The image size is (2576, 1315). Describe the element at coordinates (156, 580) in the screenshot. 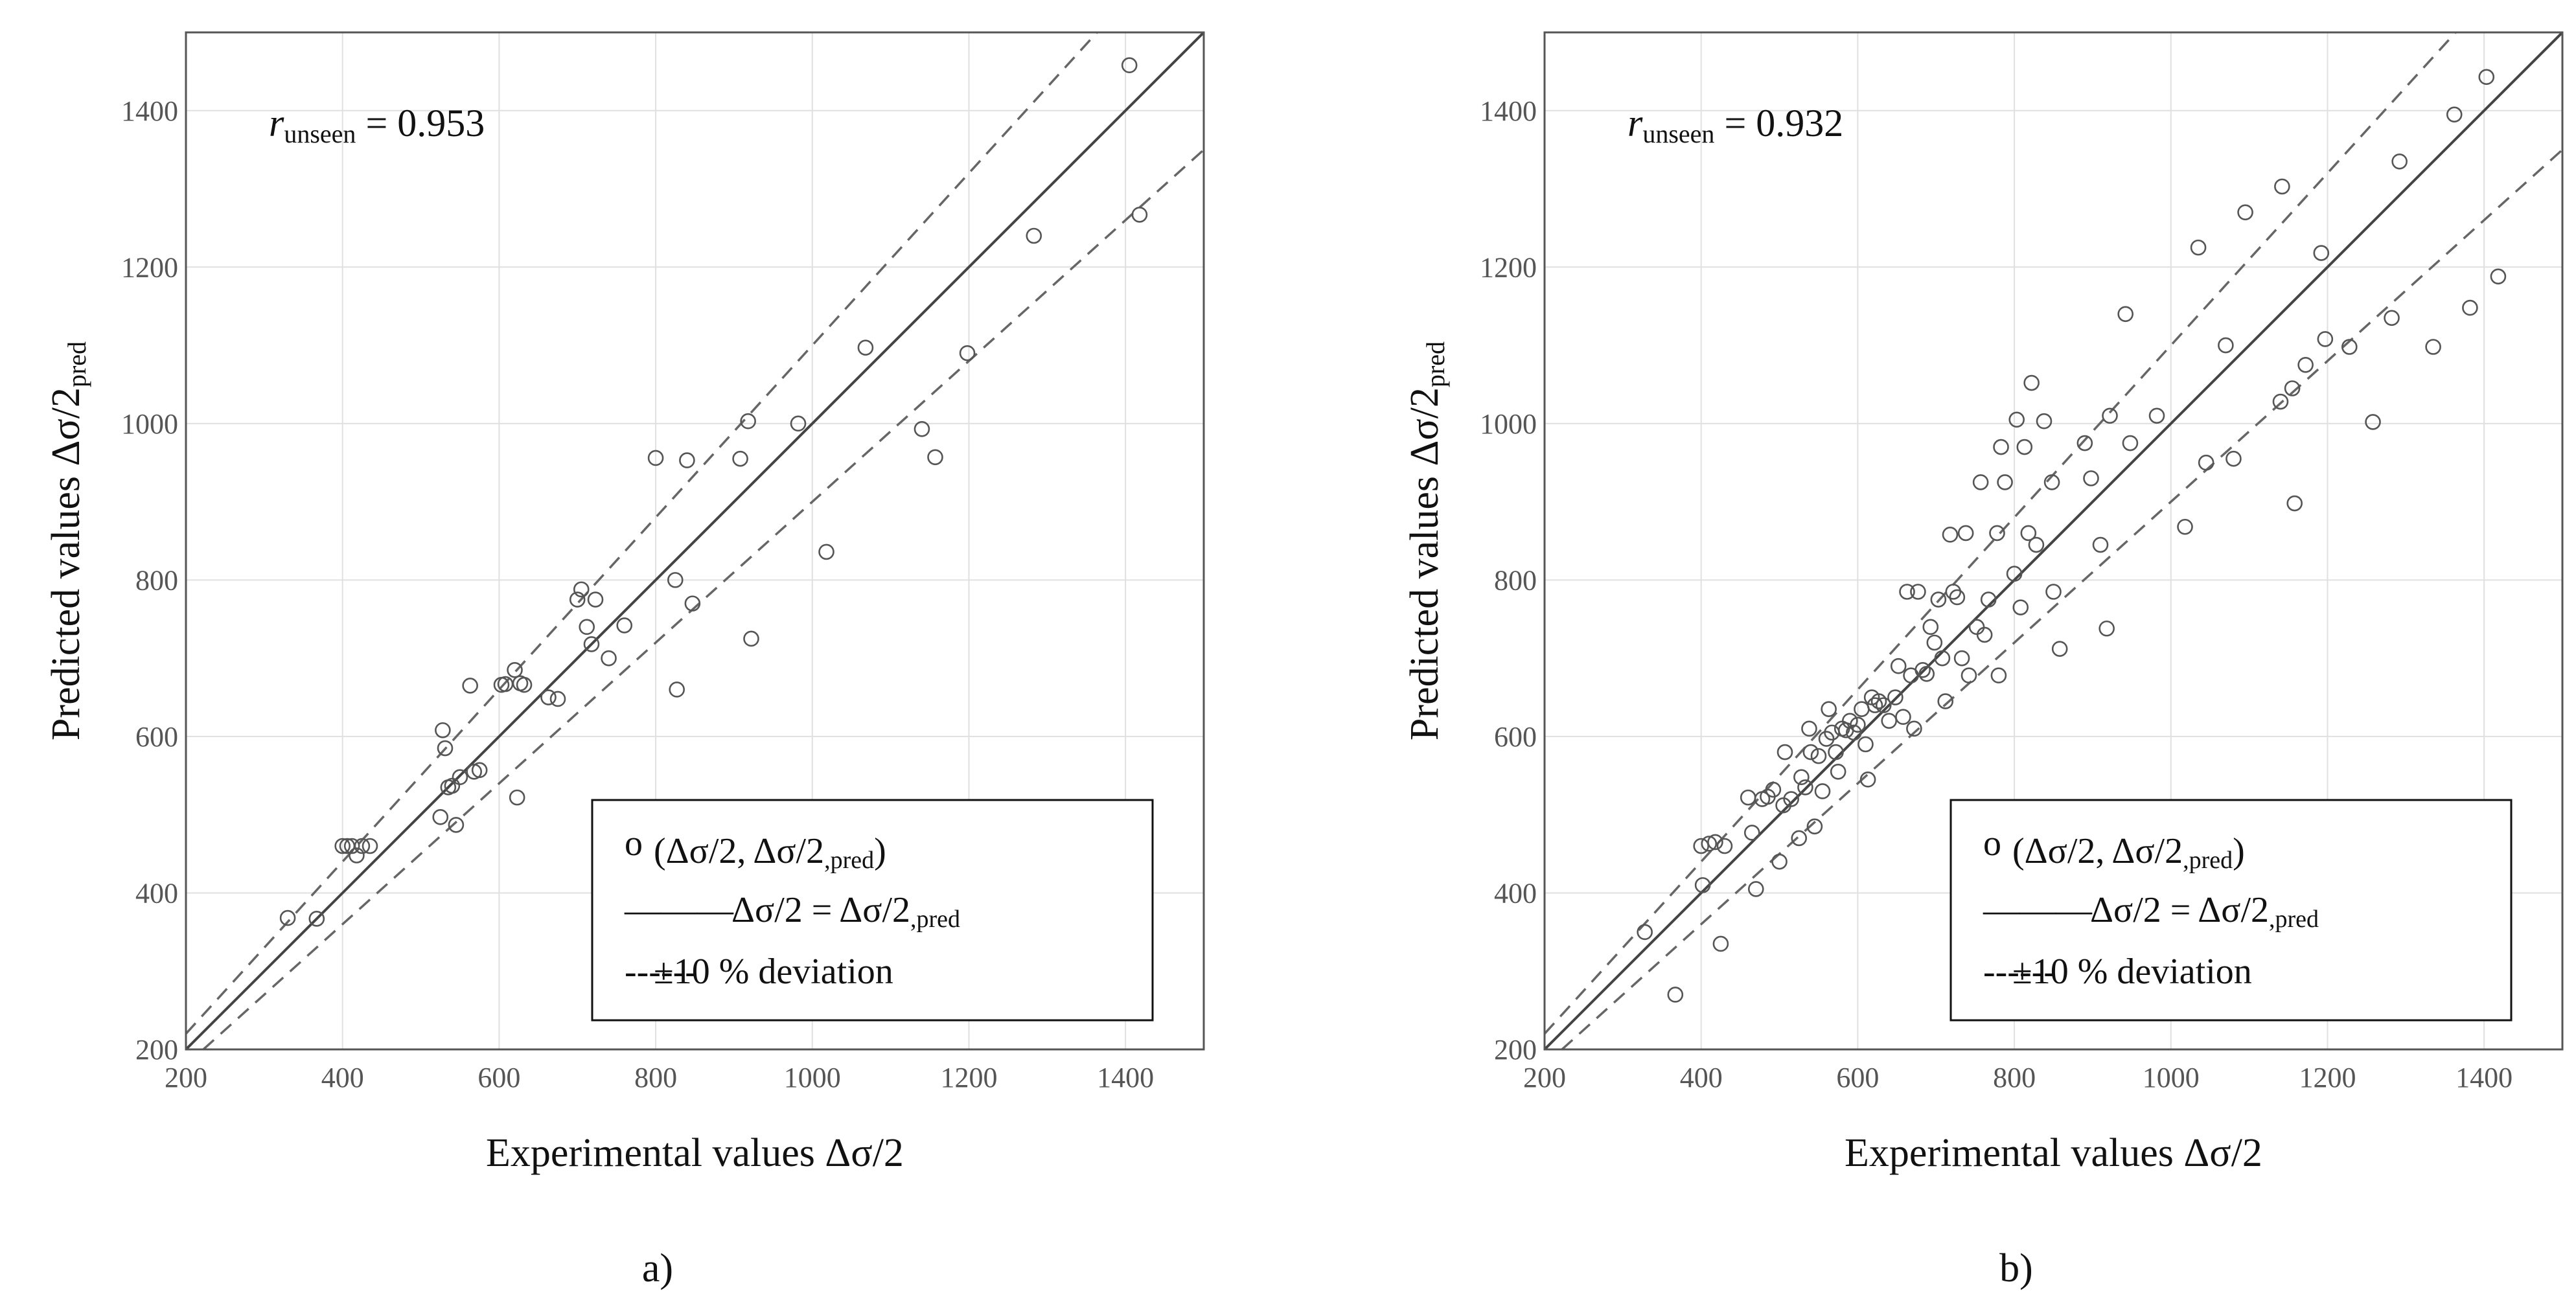

I see `y-tick-label: 800` at that location.